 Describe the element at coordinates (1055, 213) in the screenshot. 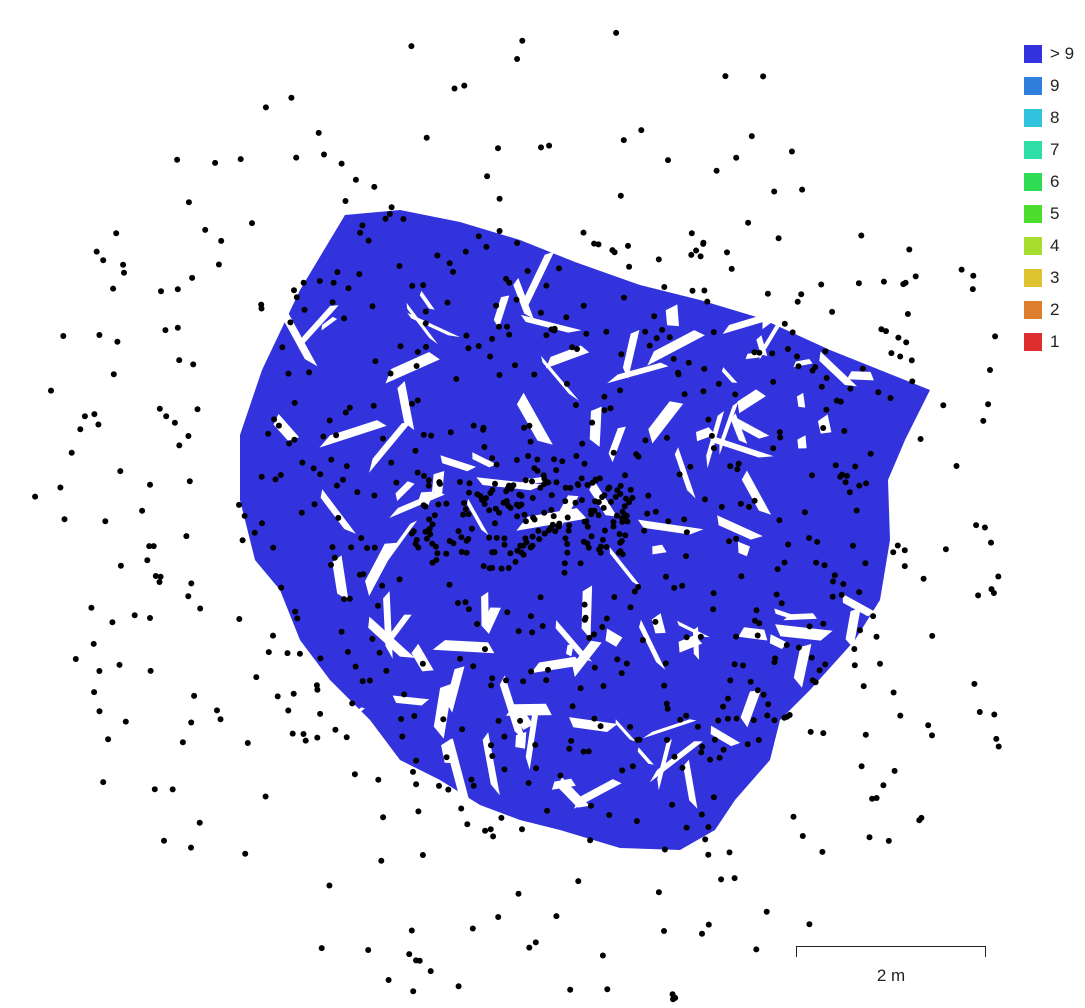

I see `legend-label: 5` at that location.